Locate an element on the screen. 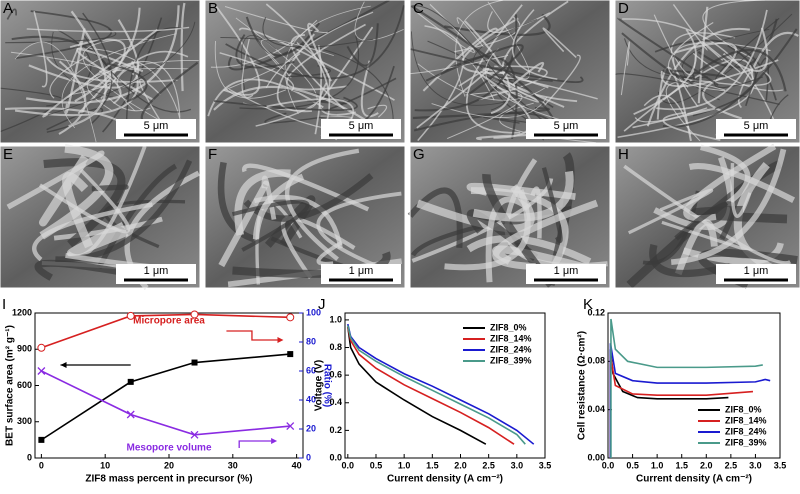 The width and height of the screenshot is (800, 494). y-axis-label: Cell resistance (Ω·cm²) is located at coordinates (582, 385).